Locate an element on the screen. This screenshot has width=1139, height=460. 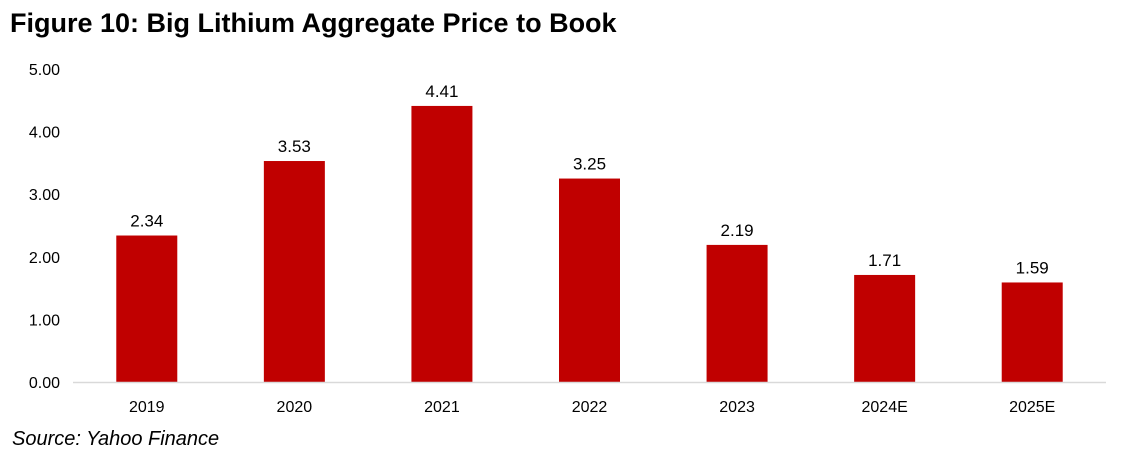
bar-value-label: 2.19 is located at coordinates (737, 230).